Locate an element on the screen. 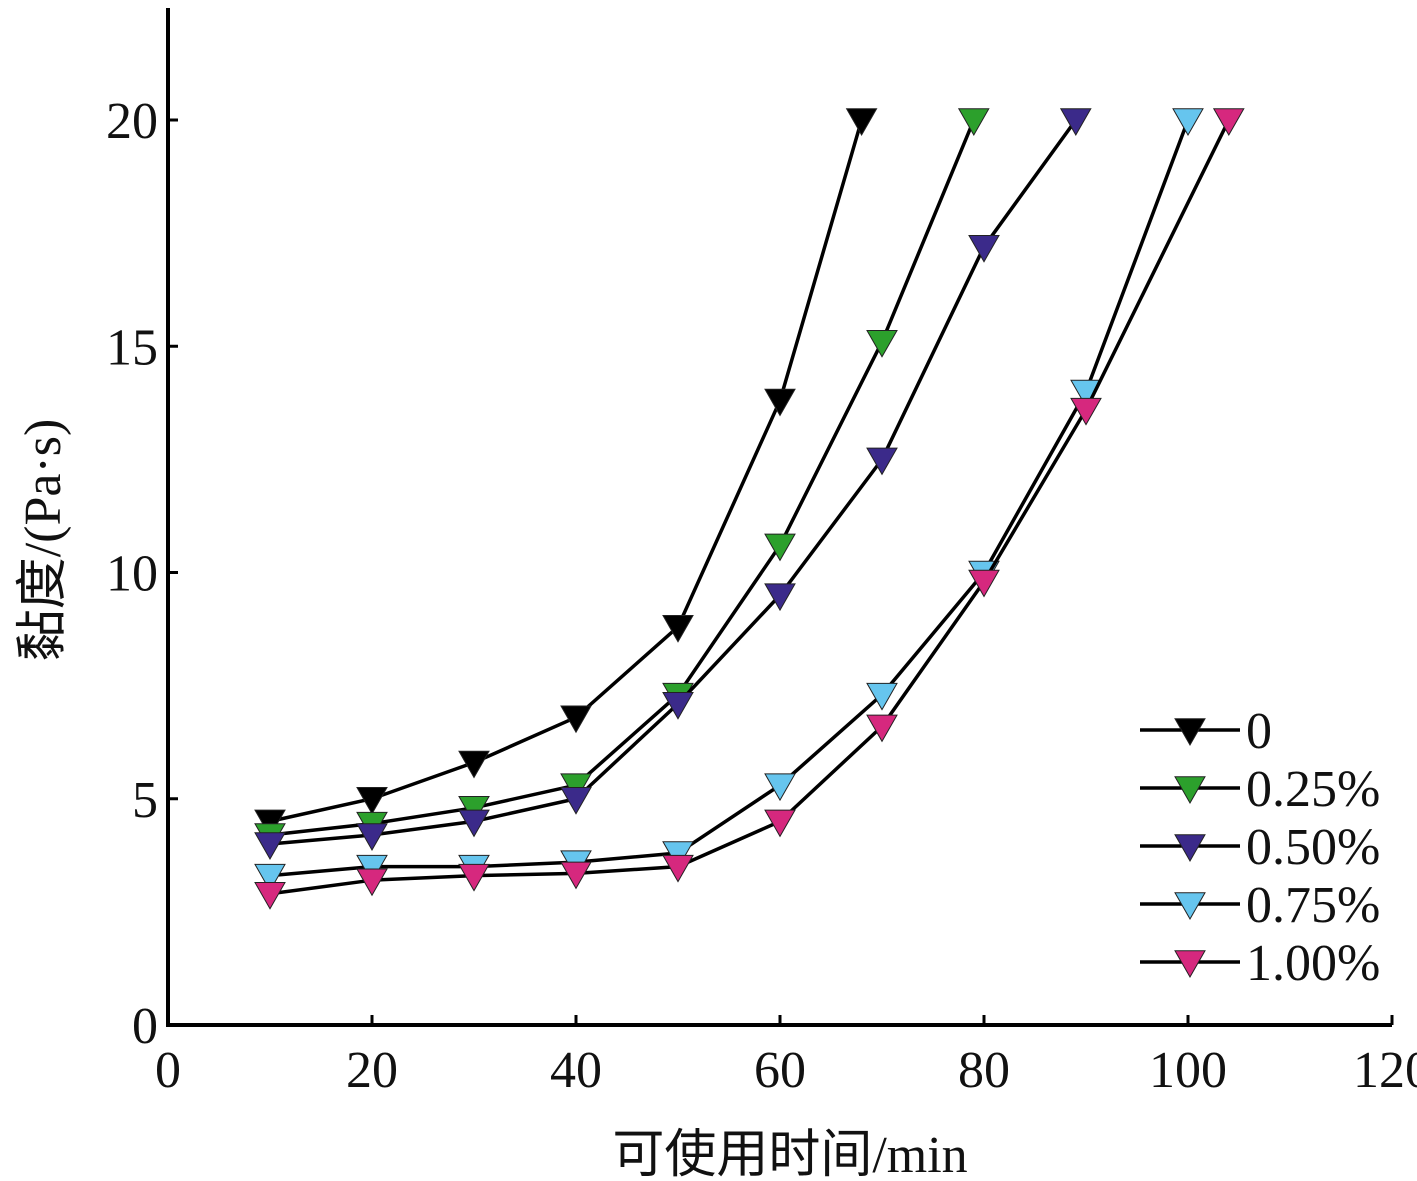 The height and width of the screenshot is (1181, 1417). x-tick-label: 120 is located at coordinates (1385, 1070).